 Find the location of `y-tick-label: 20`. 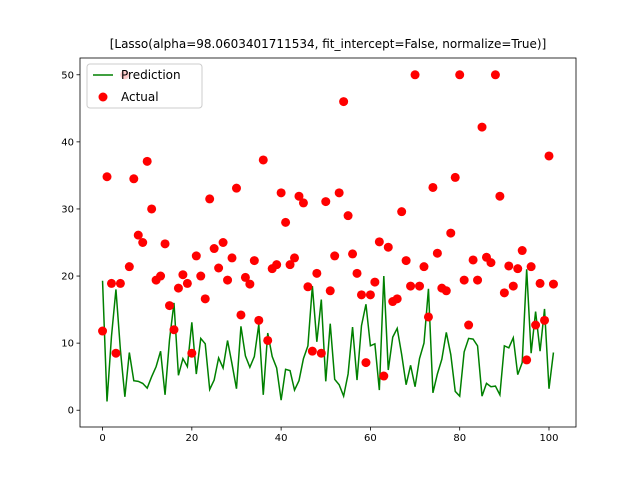

y-tick-label: 20 is located at coordinates (67, 277).